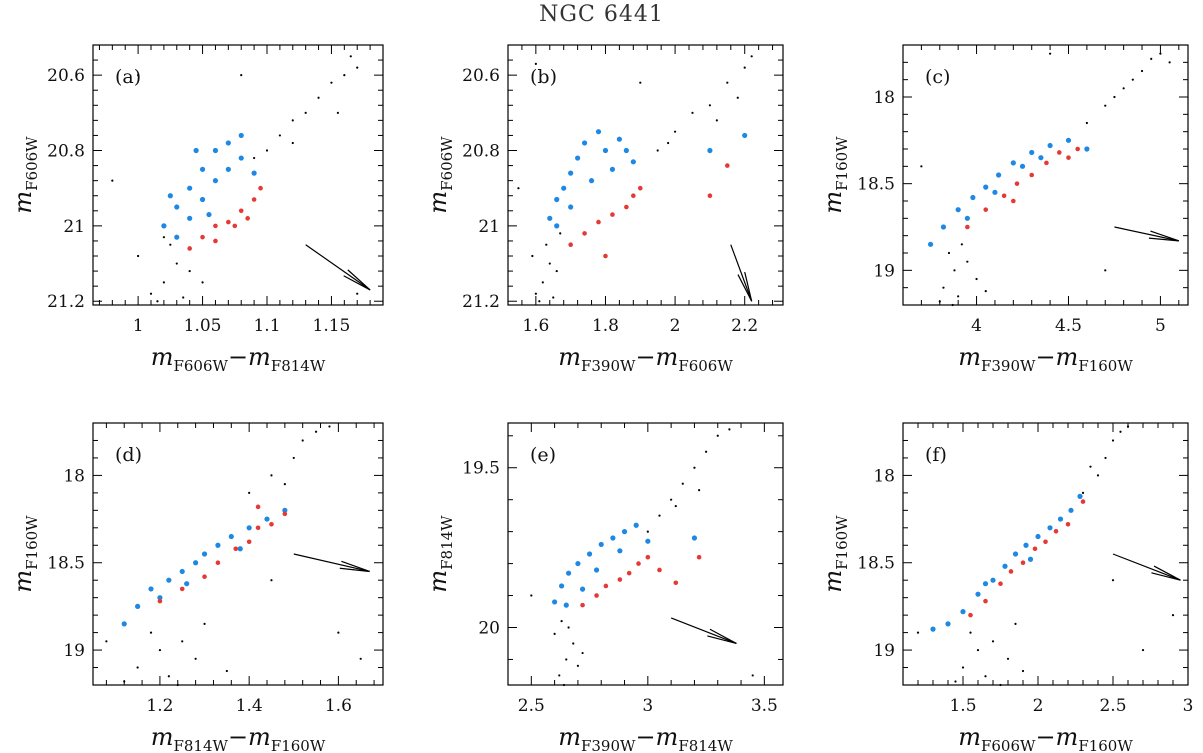 The height and width of the screenshot is (753, 1203). I want to click on x-axis-label: mF390W−mF160W, so click(1045, 359).